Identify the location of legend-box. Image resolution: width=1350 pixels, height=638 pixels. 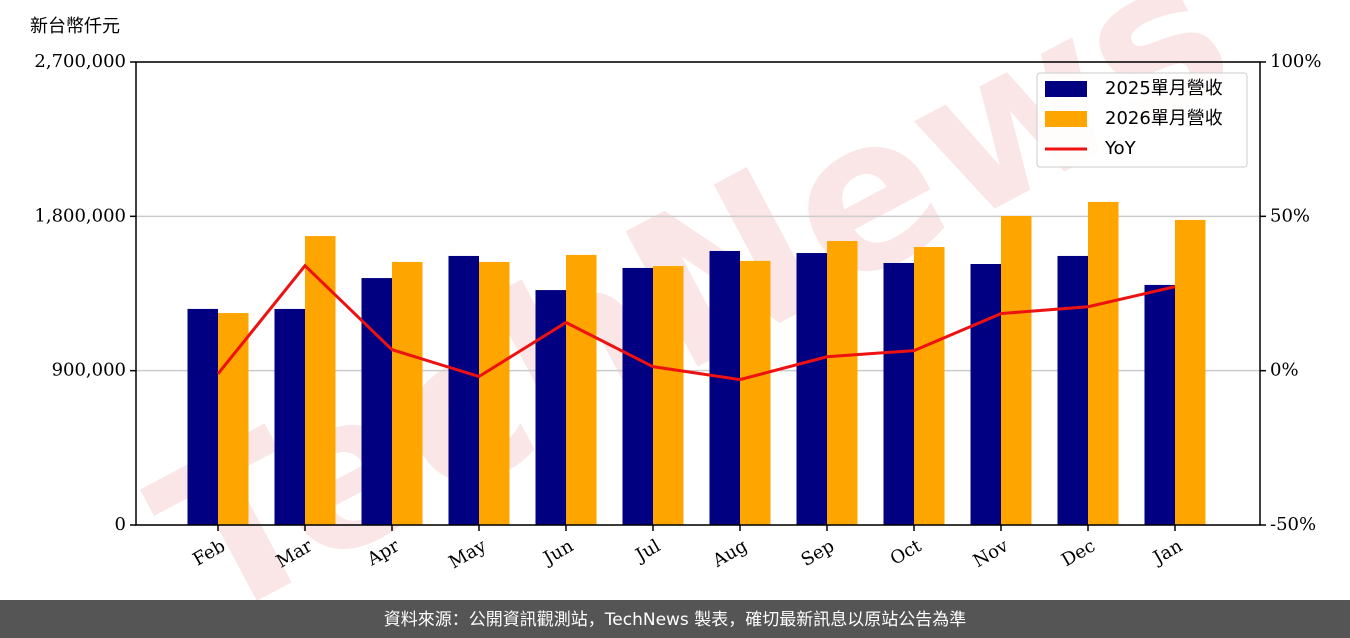
(1142, 120).